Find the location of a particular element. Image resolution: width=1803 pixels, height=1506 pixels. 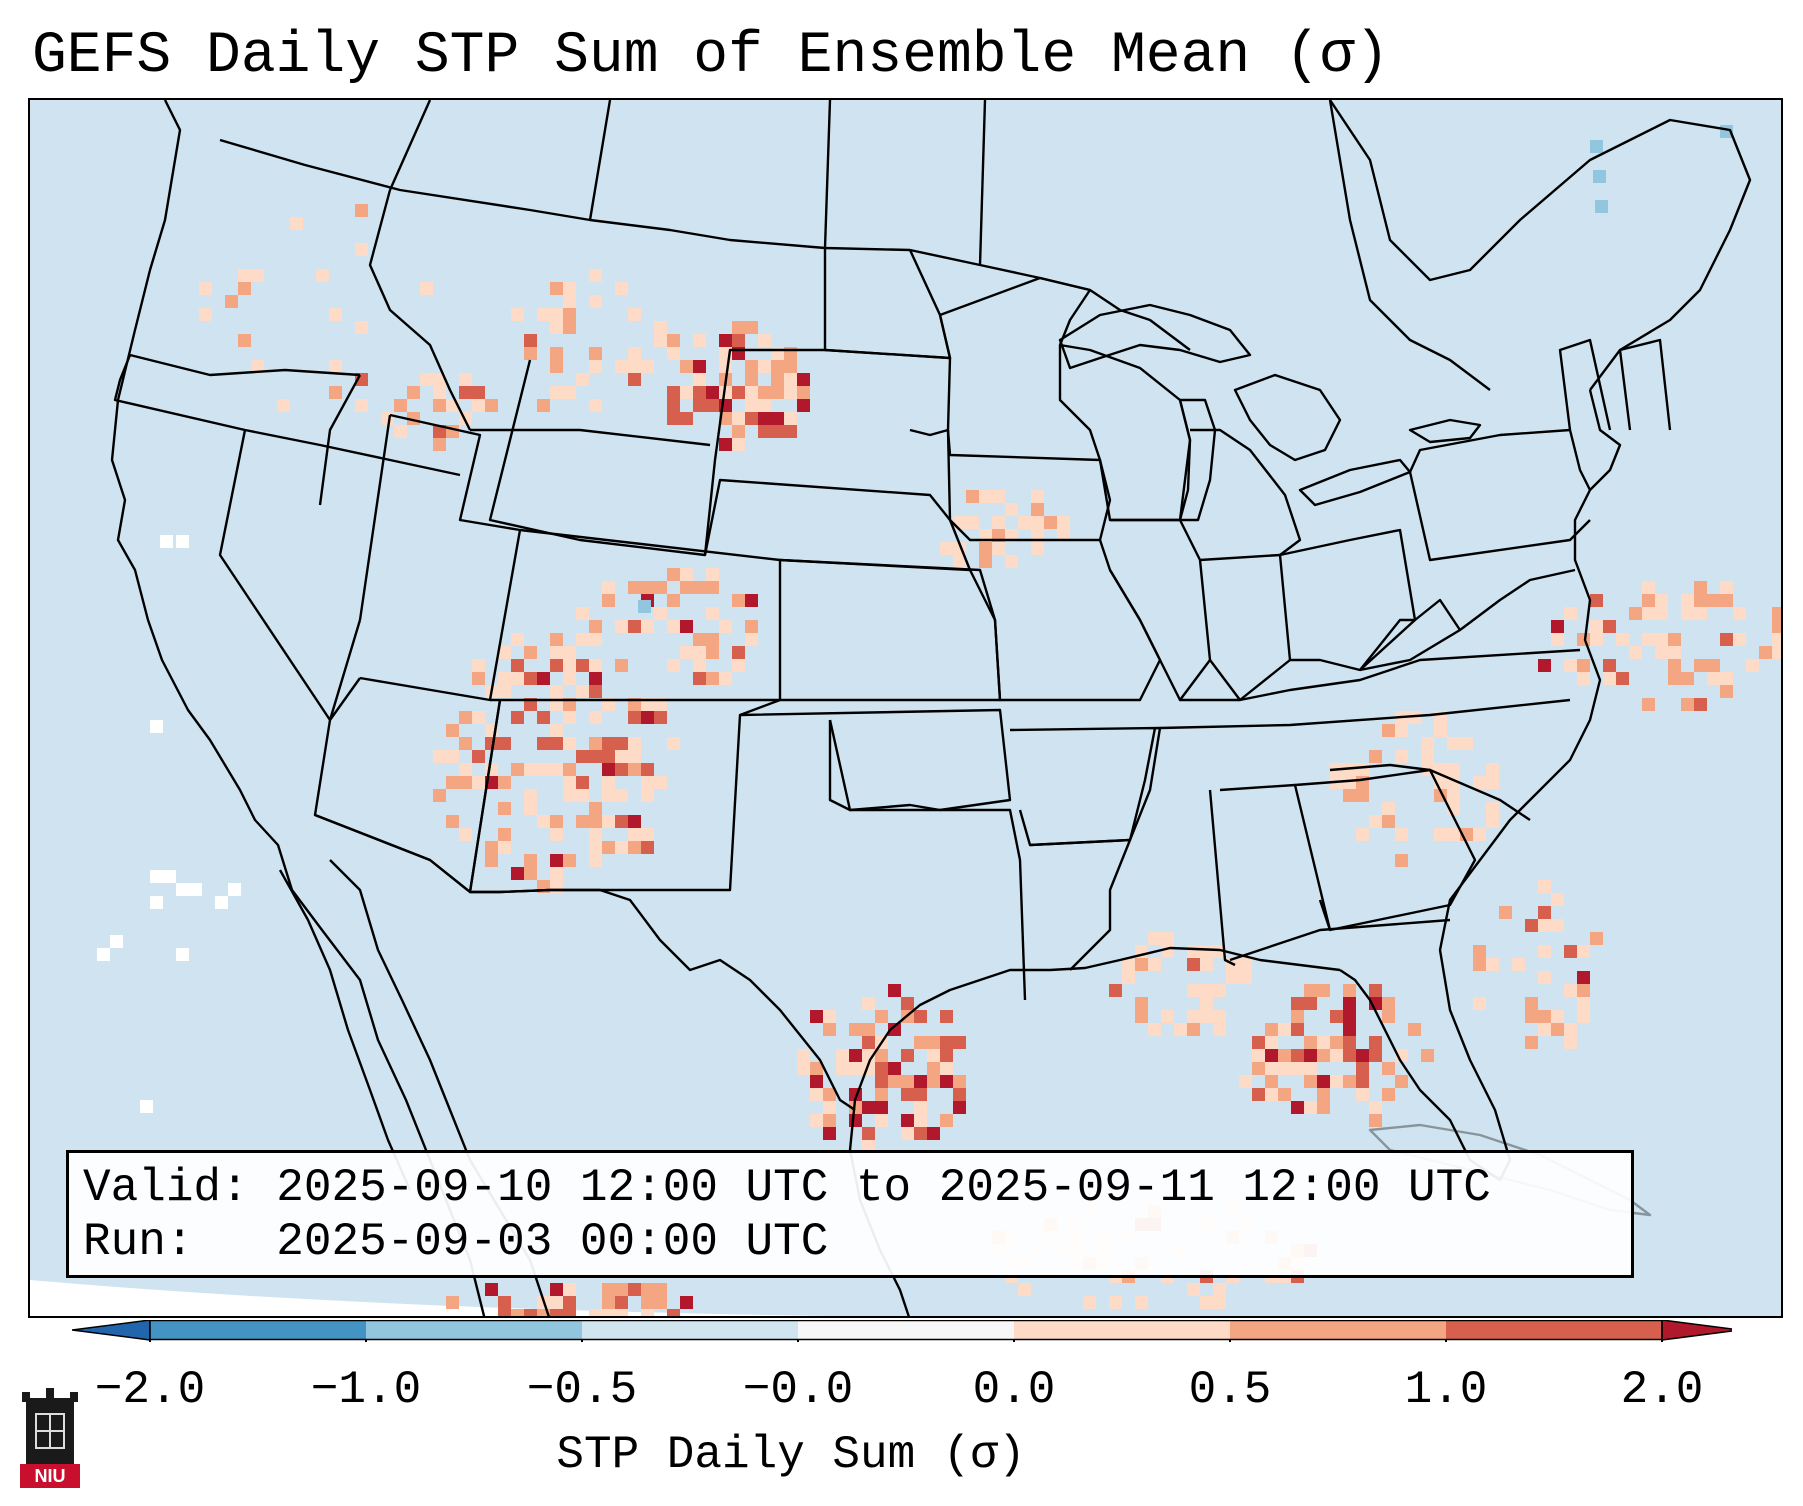

colorbar-tick-label: −0.0 is located at coordinates (798, 1390).